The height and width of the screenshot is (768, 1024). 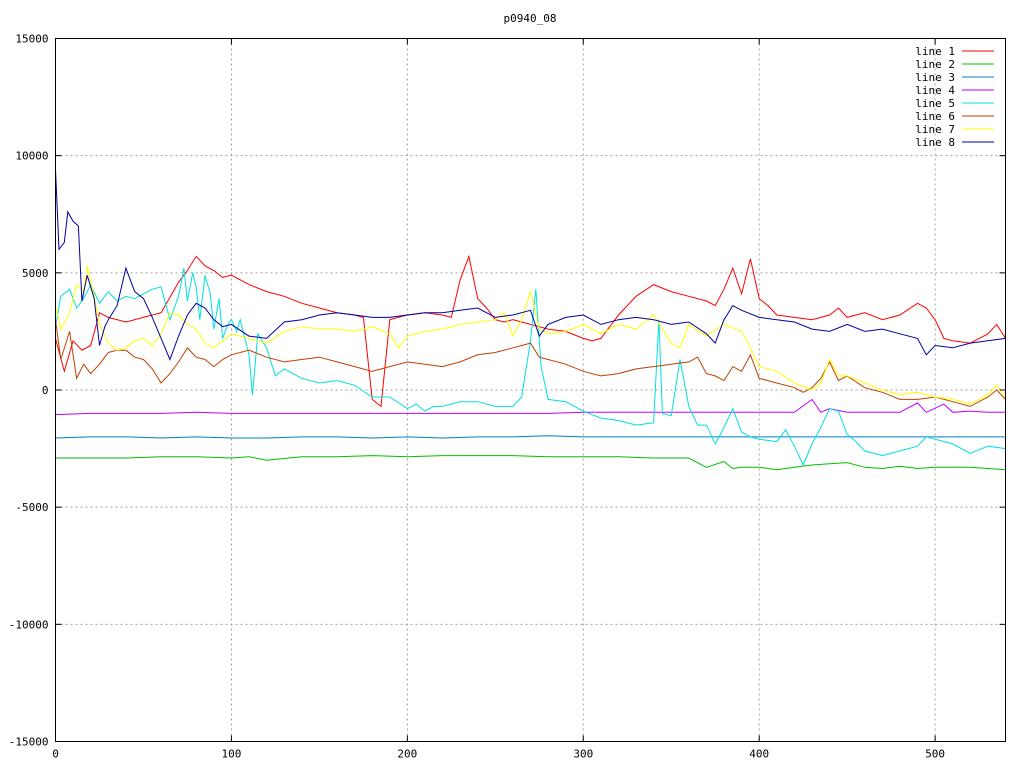 What do you see at coordinates (407, 754) in the screenshot?
I see `x-tick-label: 200` at bounding box center [407, 754].